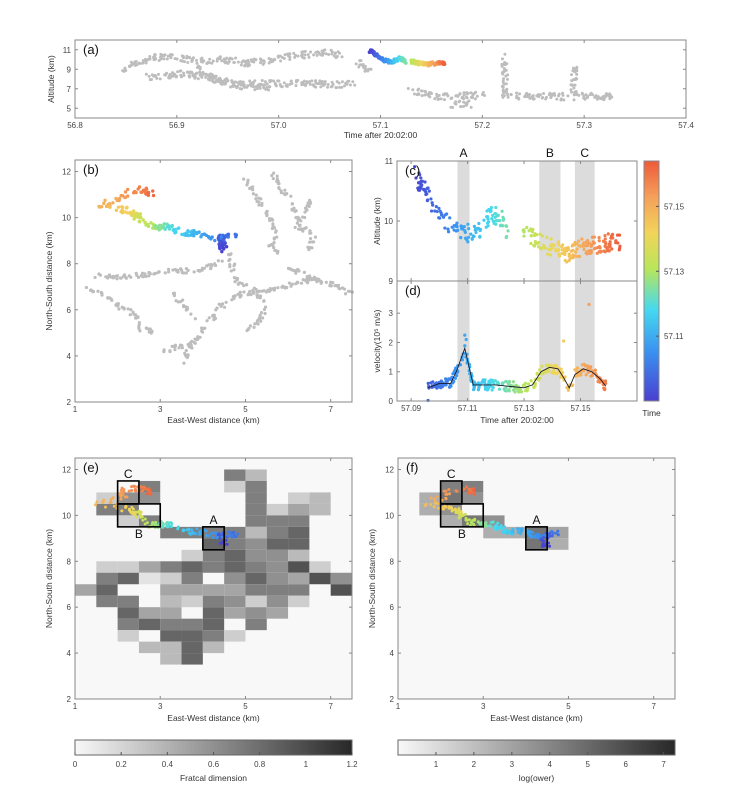 This screenshot has height=804, width=749. I want to click on colorbar-tick-label: 0.2, so click(122, 764).